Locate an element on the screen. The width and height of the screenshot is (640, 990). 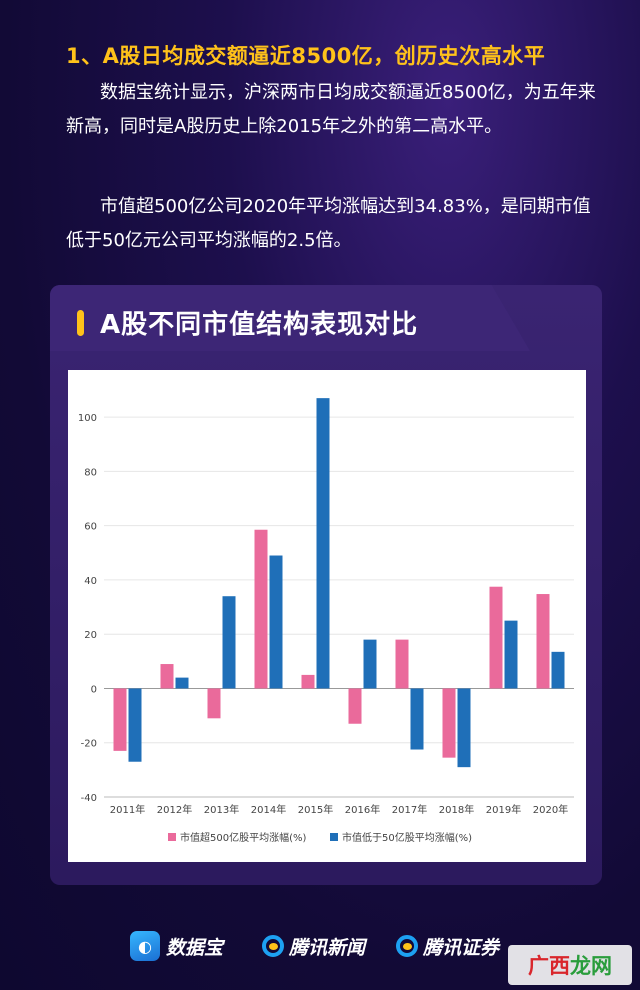
shujubao-logo-icon: ◐ is located at coordinates (145, 946).